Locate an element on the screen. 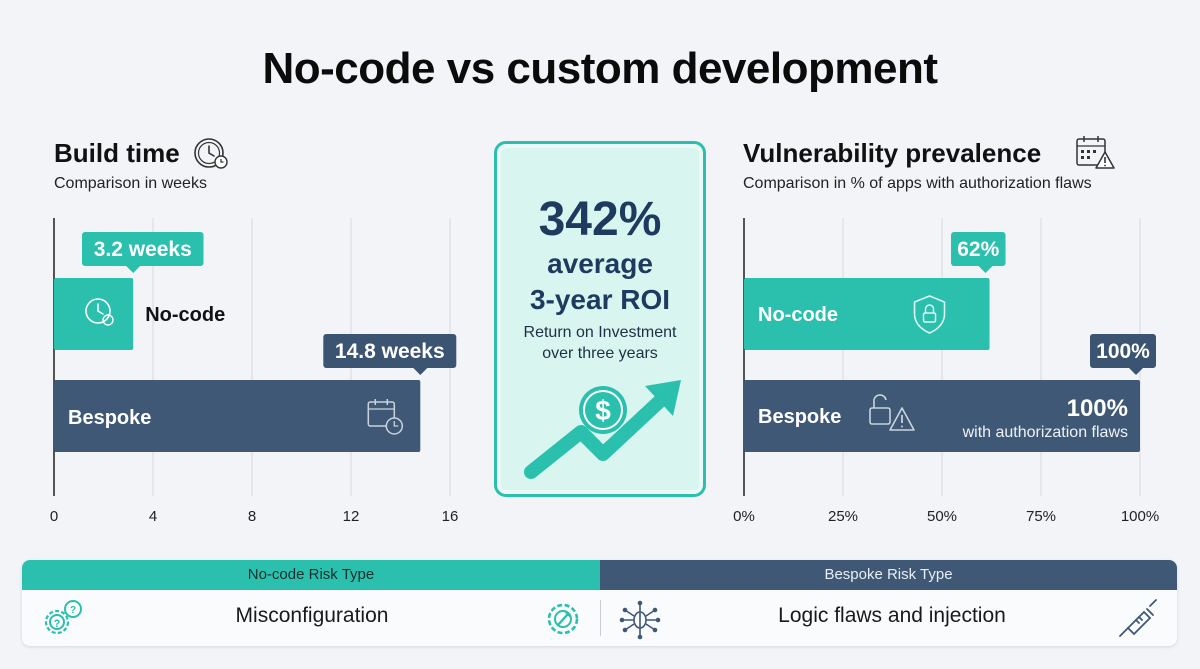 This screenshot has width=1200, height=669. vuln-bespoke-inner-caption: with authorization flaws is located at coordinates (1045, 432).